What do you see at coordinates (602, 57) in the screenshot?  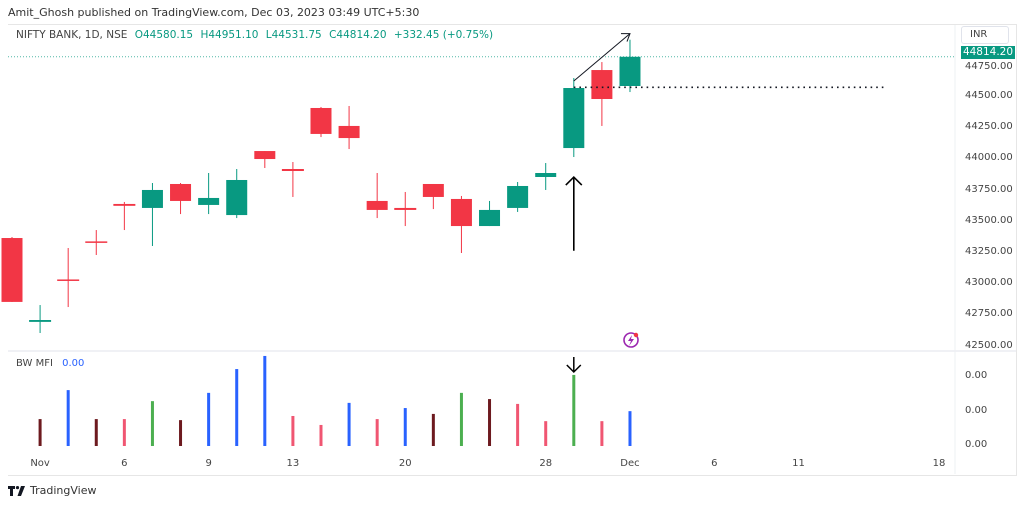 I see `trend-line-arrow` at bounding box center [602, 57].